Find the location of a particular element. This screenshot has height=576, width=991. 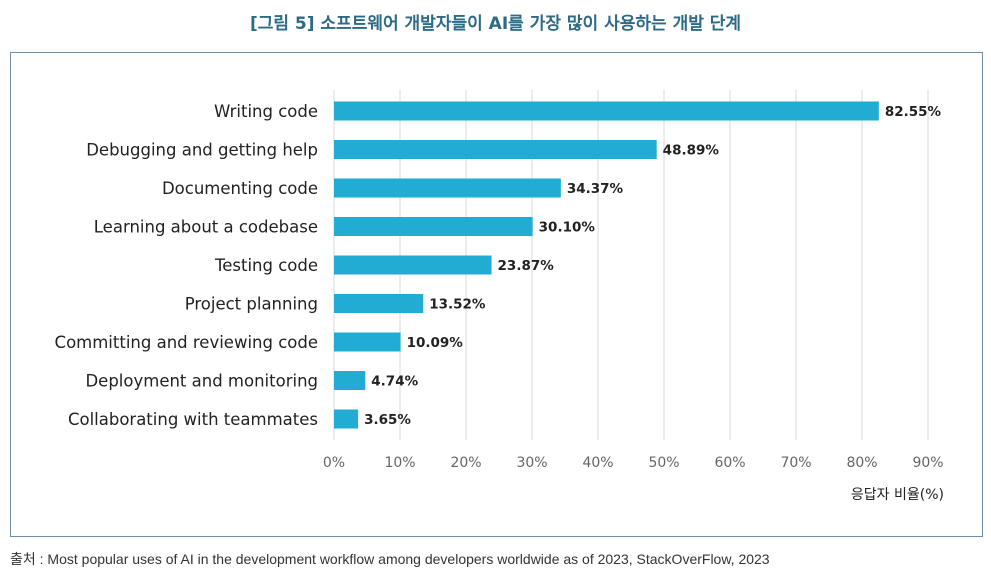

value-label: 82.55% is located at coordinates (913, 112).